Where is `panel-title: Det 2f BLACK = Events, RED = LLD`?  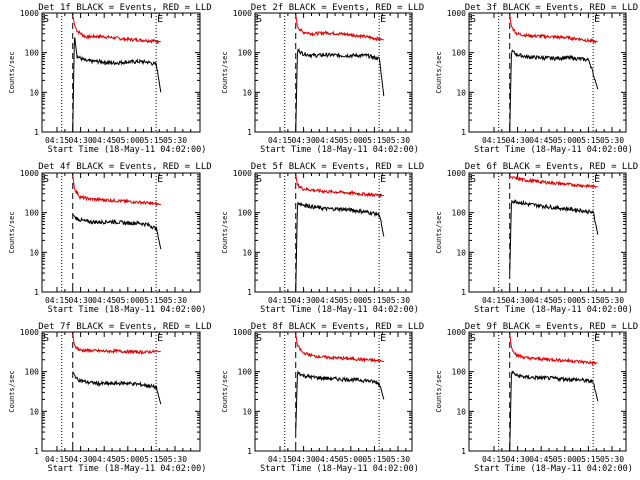
panel-title: Det 2f BLACK = Events, RED = LLD is located at coordinates (337, 8).